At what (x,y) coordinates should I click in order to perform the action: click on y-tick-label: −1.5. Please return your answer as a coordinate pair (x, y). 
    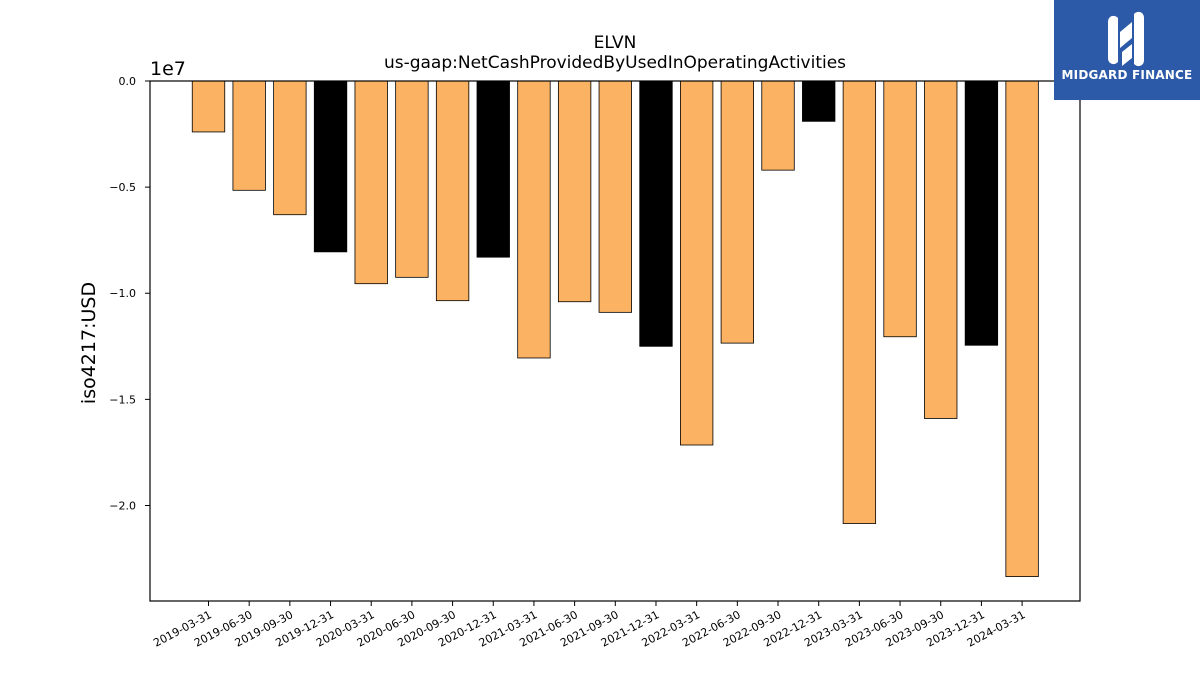
    Looking at the image, I should click on (122, 399).